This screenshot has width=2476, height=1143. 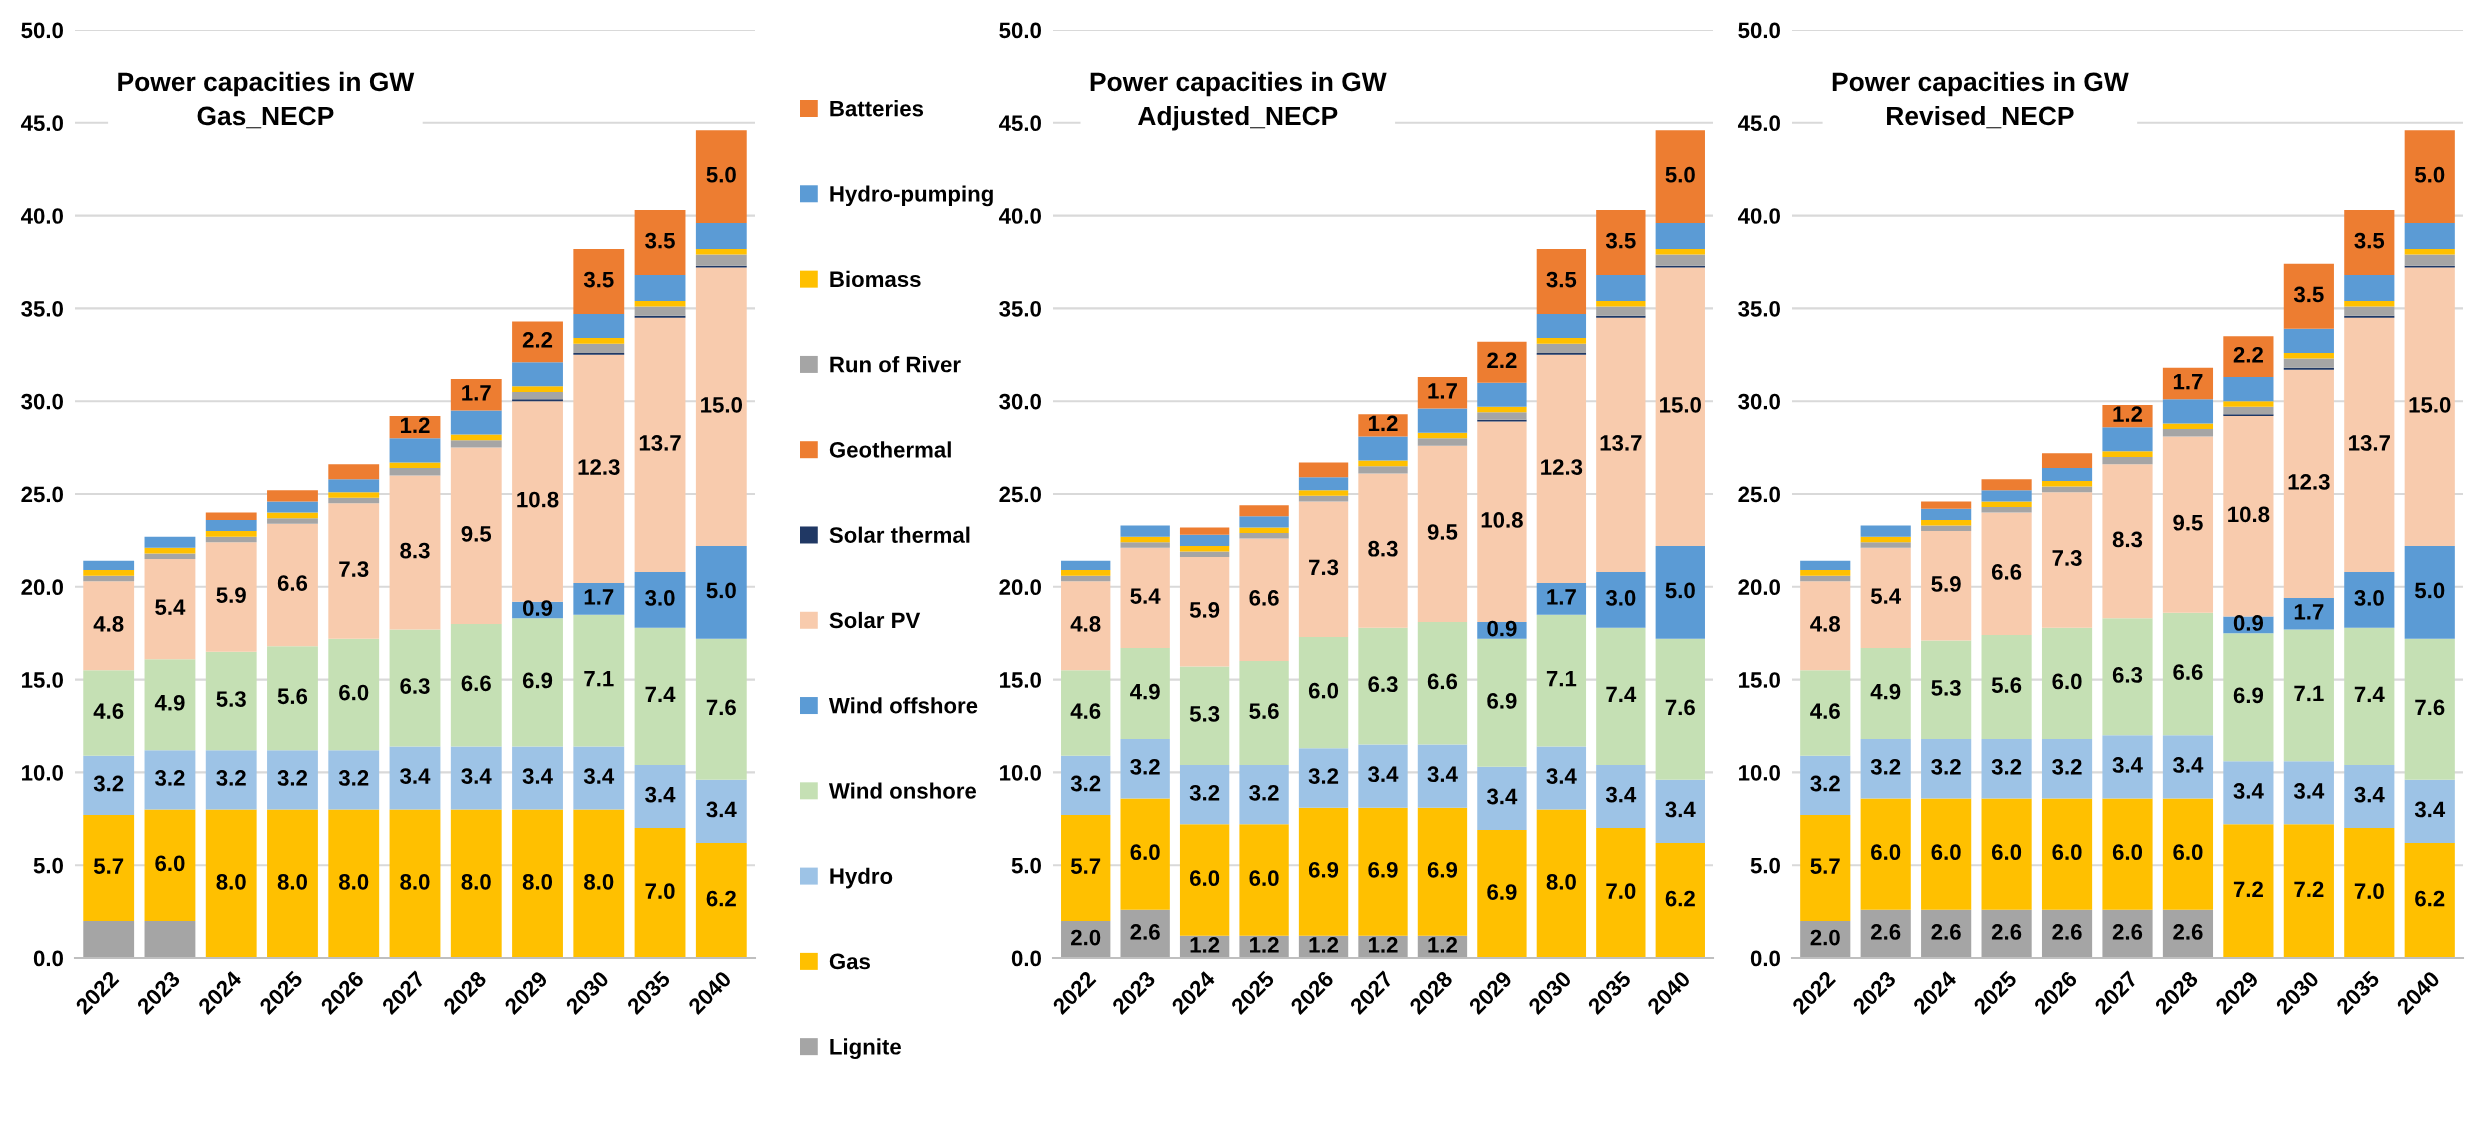 What do you see at coordinates (108, 711) in the screenshot?
I see `data-label: 4.6` at bounding box center [108, 711].